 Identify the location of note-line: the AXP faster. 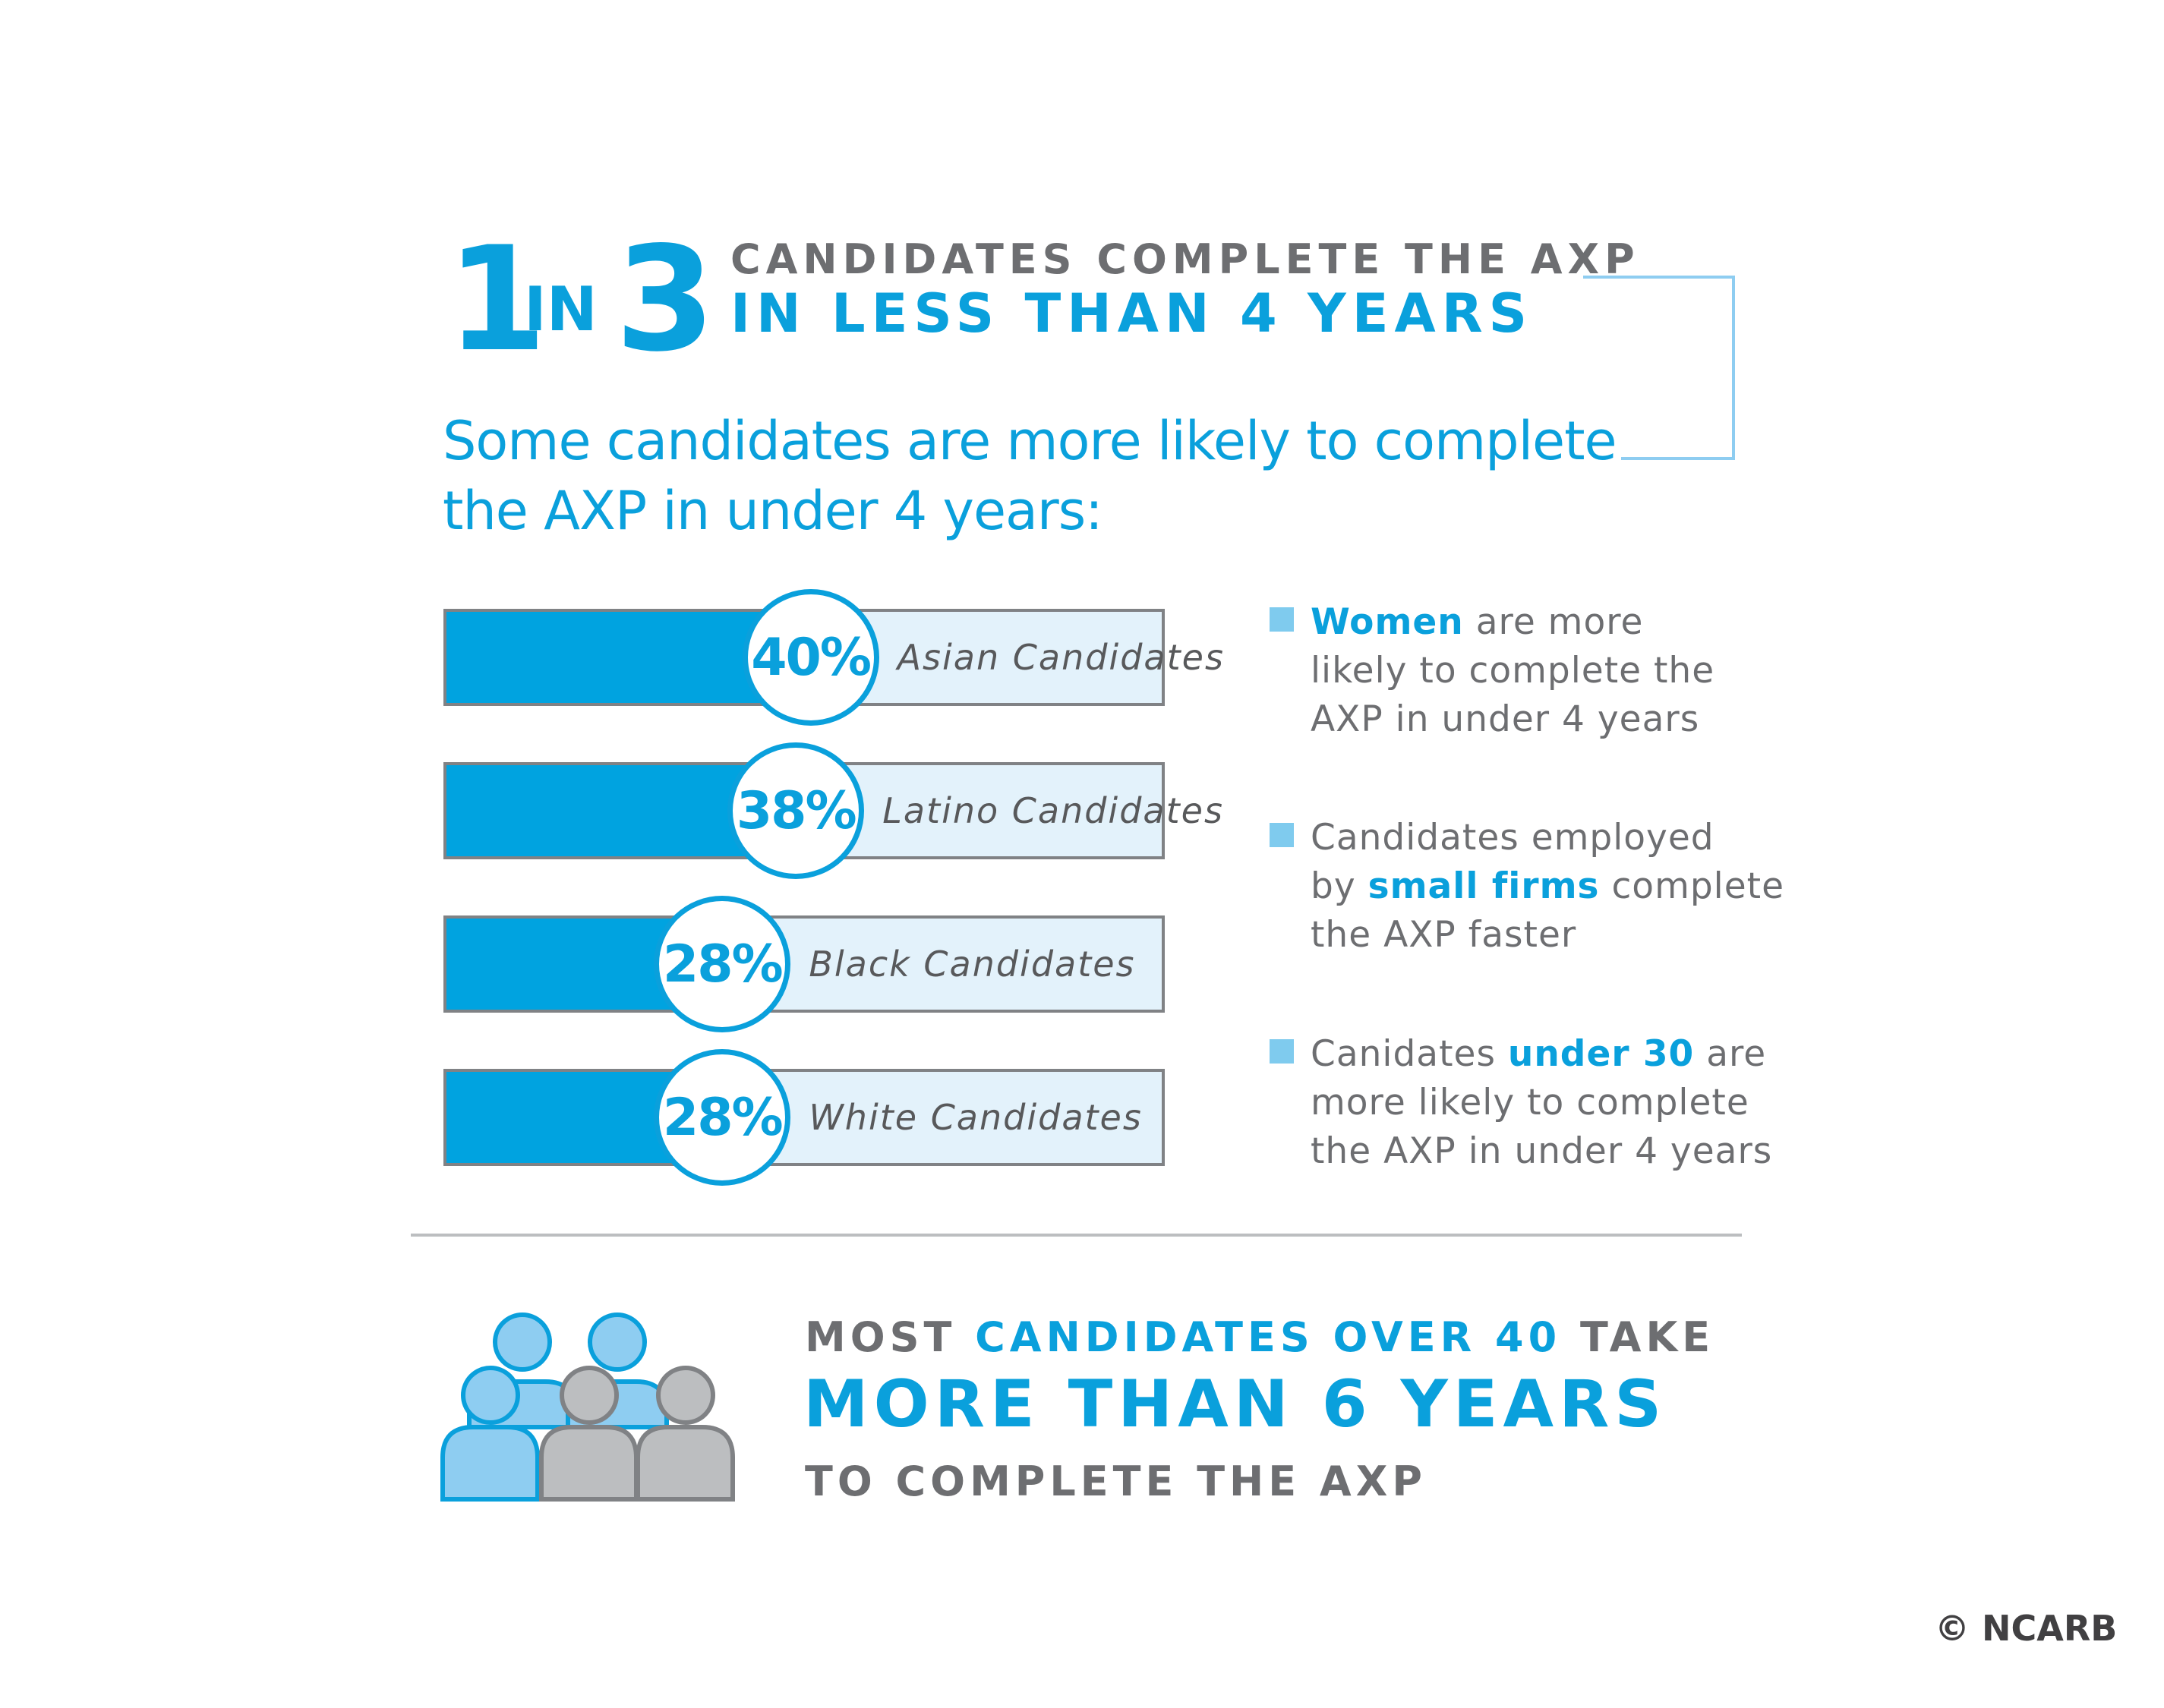
(1547, 935).